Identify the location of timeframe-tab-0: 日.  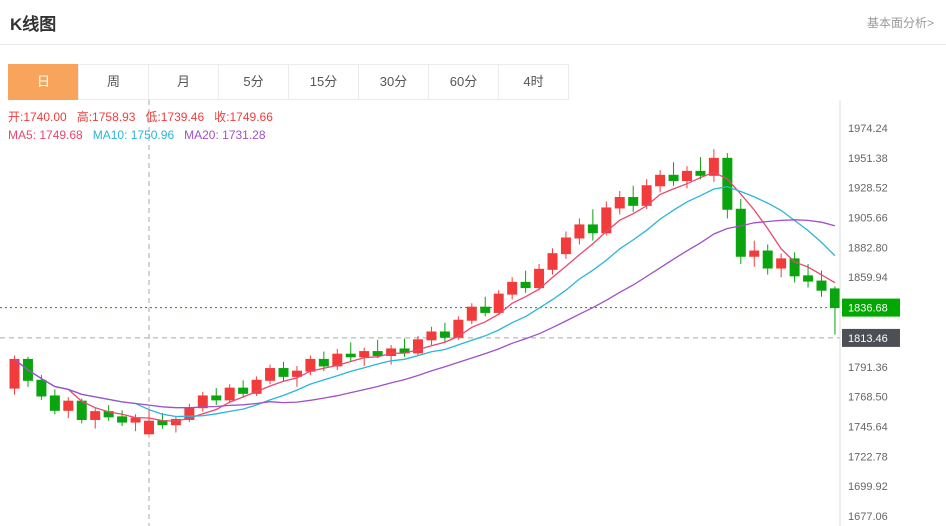
(43, 82).